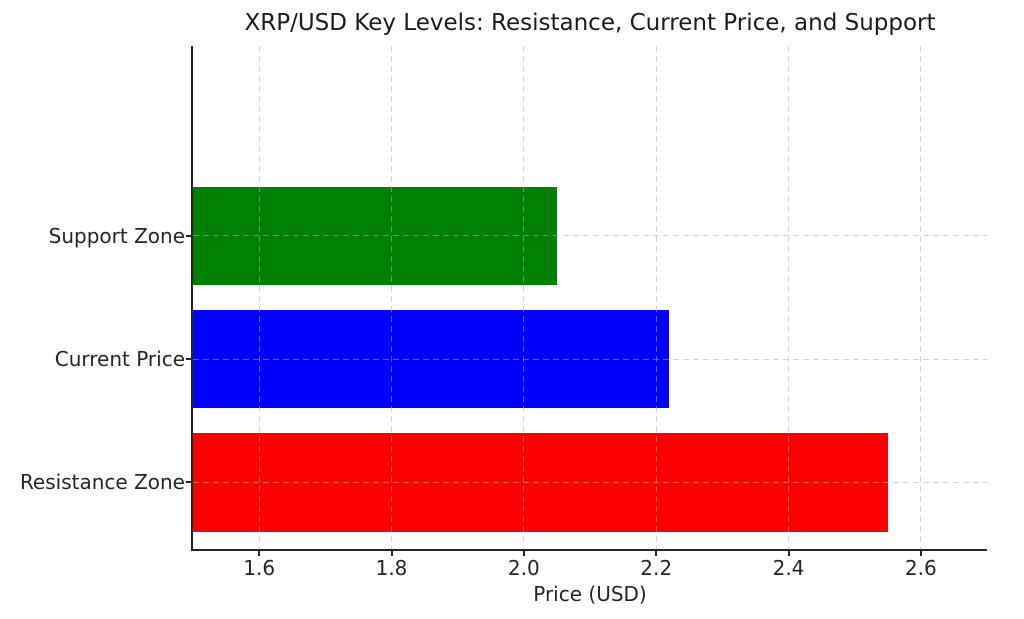 Image resolution: width=1024 pixels, height=619 pixels. I want to click on y-tick-label: Current Price, so click(119, 359).